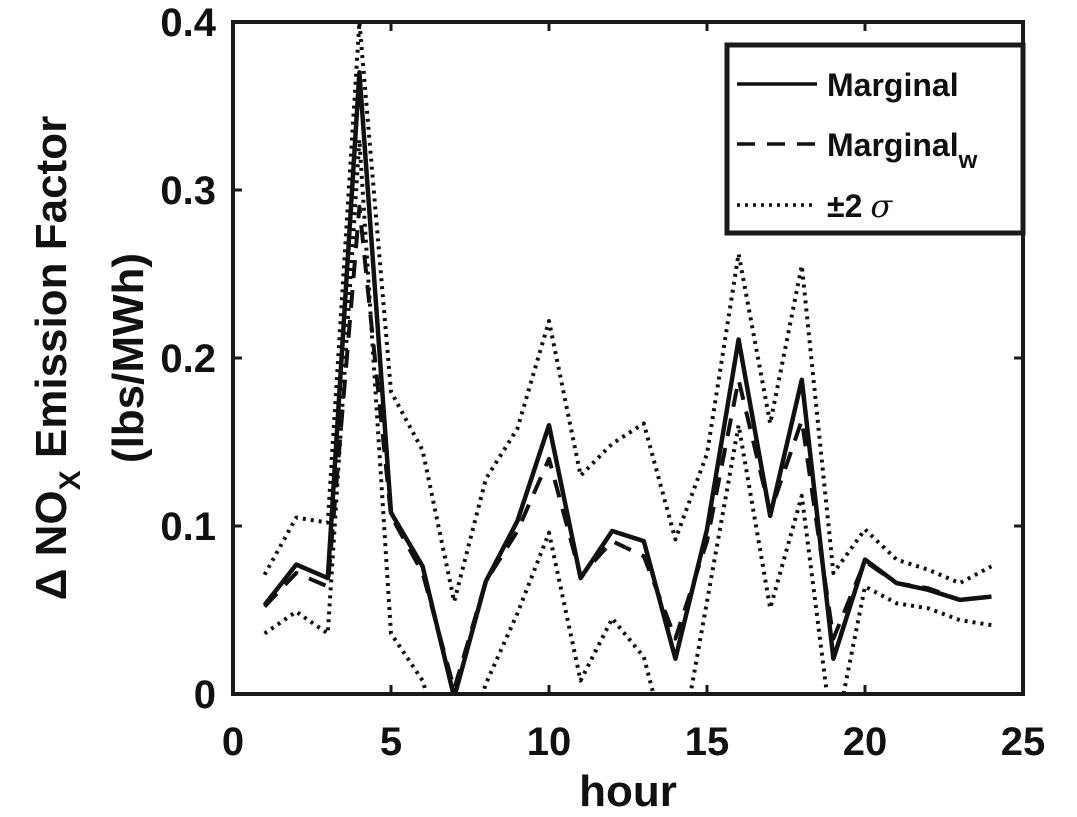  I want to click on y-axis-title: Δ NOX Emission Factor, so click(57, 358).